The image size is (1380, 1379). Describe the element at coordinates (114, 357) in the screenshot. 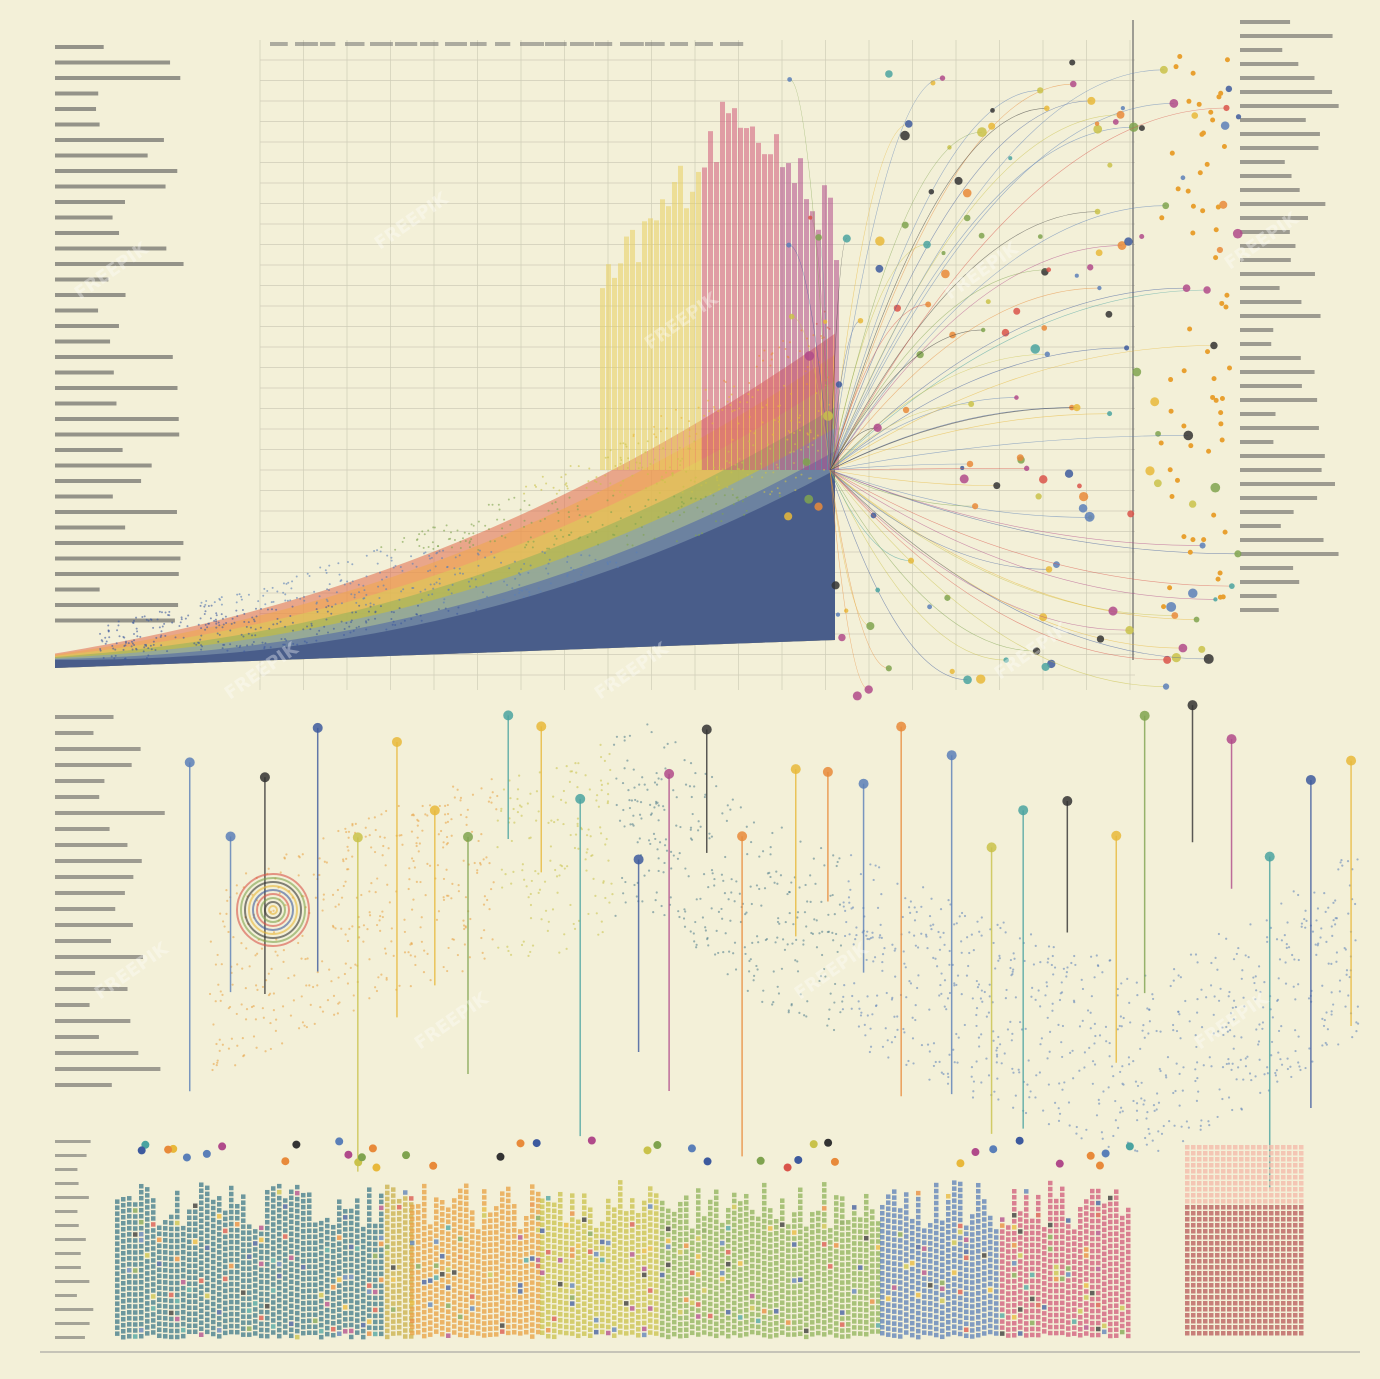

I see `text-block` at that location.